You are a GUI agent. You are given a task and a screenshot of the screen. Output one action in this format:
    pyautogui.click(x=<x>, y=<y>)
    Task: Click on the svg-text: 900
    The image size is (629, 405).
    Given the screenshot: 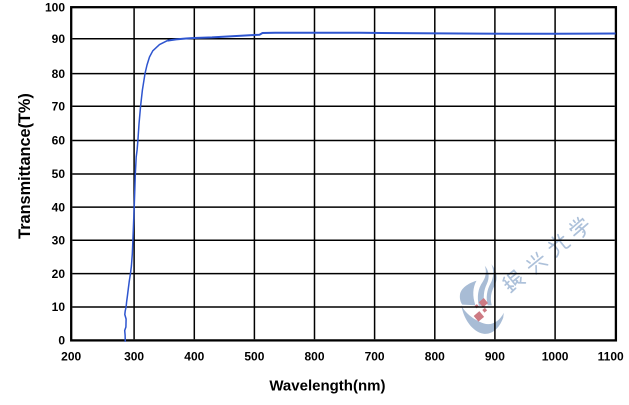 What is the action you would take?
    pyautogui.click(x=495, y=357)
    